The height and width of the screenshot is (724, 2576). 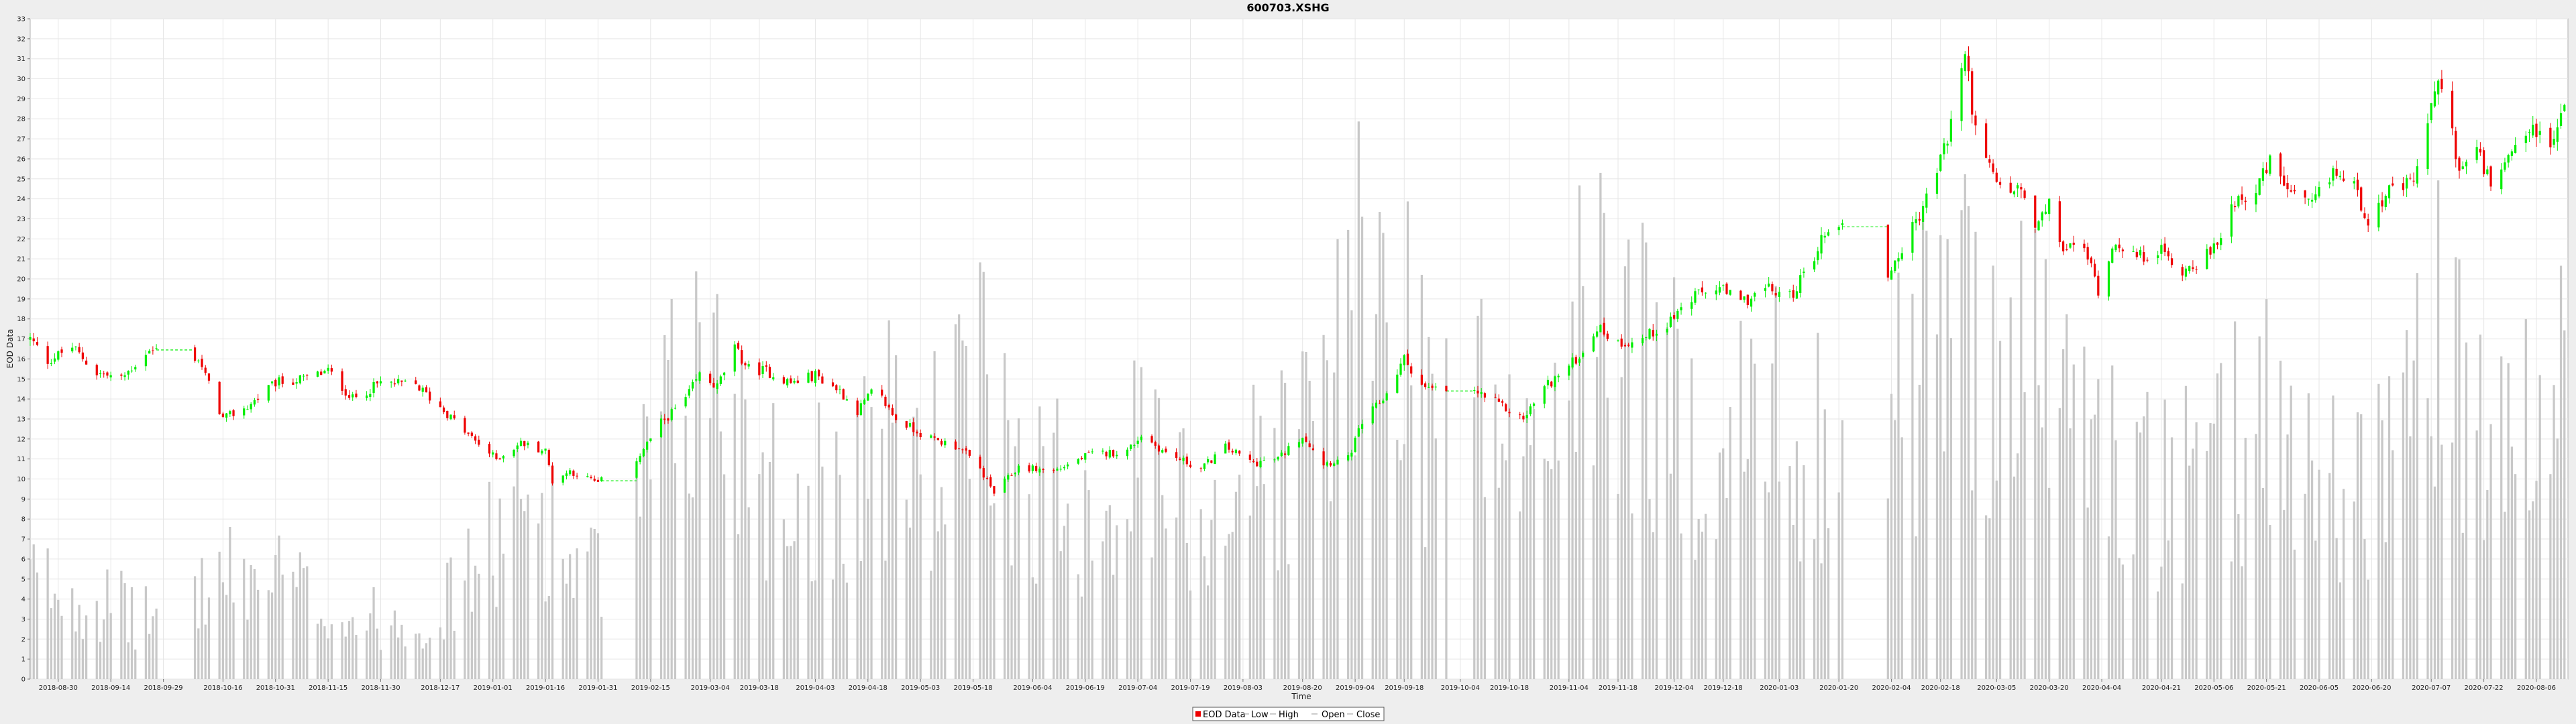 What do you see at coordinates (21, 239) in the screenshot?
I see `y-tick-label: 22` at bounding box center [21, 239].